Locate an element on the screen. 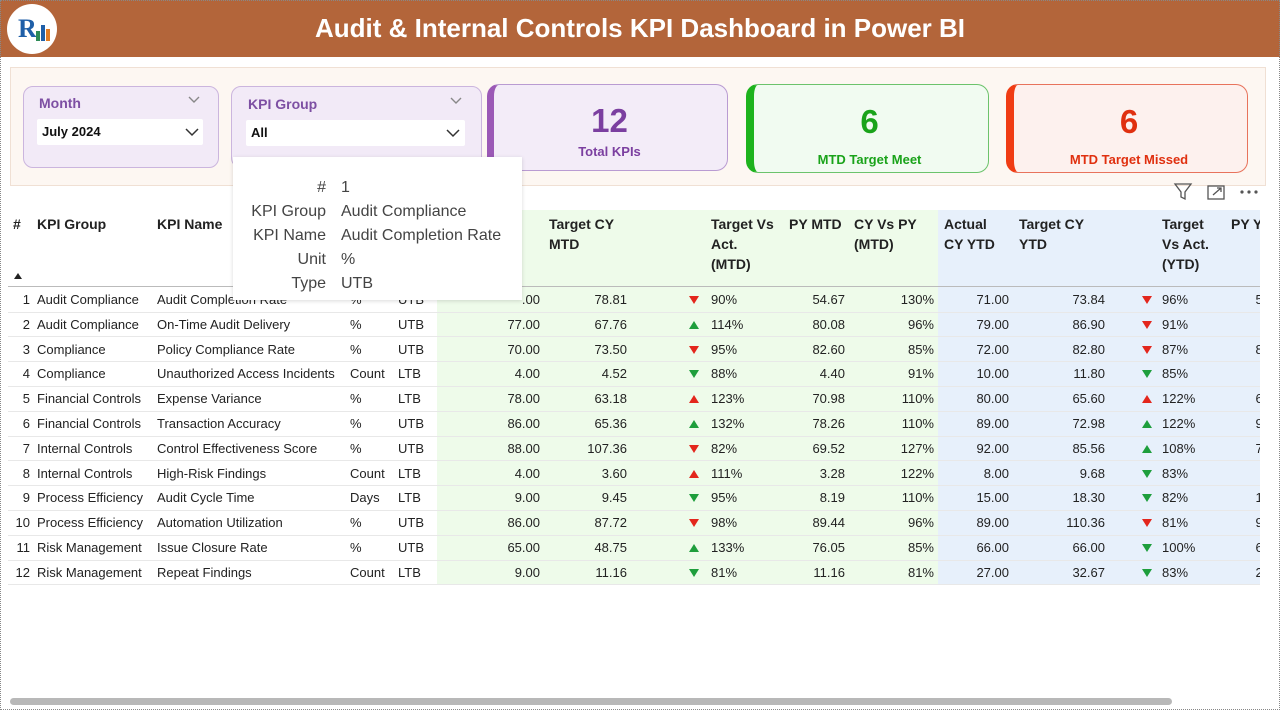  table-cell: 90% is located at coordinates (724, 299).